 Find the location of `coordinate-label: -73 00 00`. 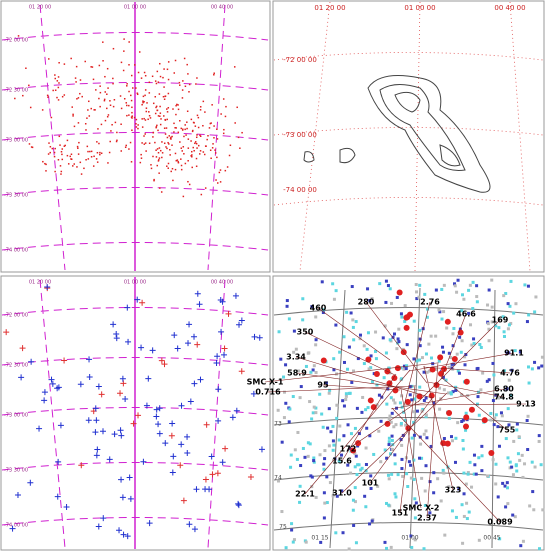

coordinate-label: -73 00 00 is located at coordinates (16, 416).